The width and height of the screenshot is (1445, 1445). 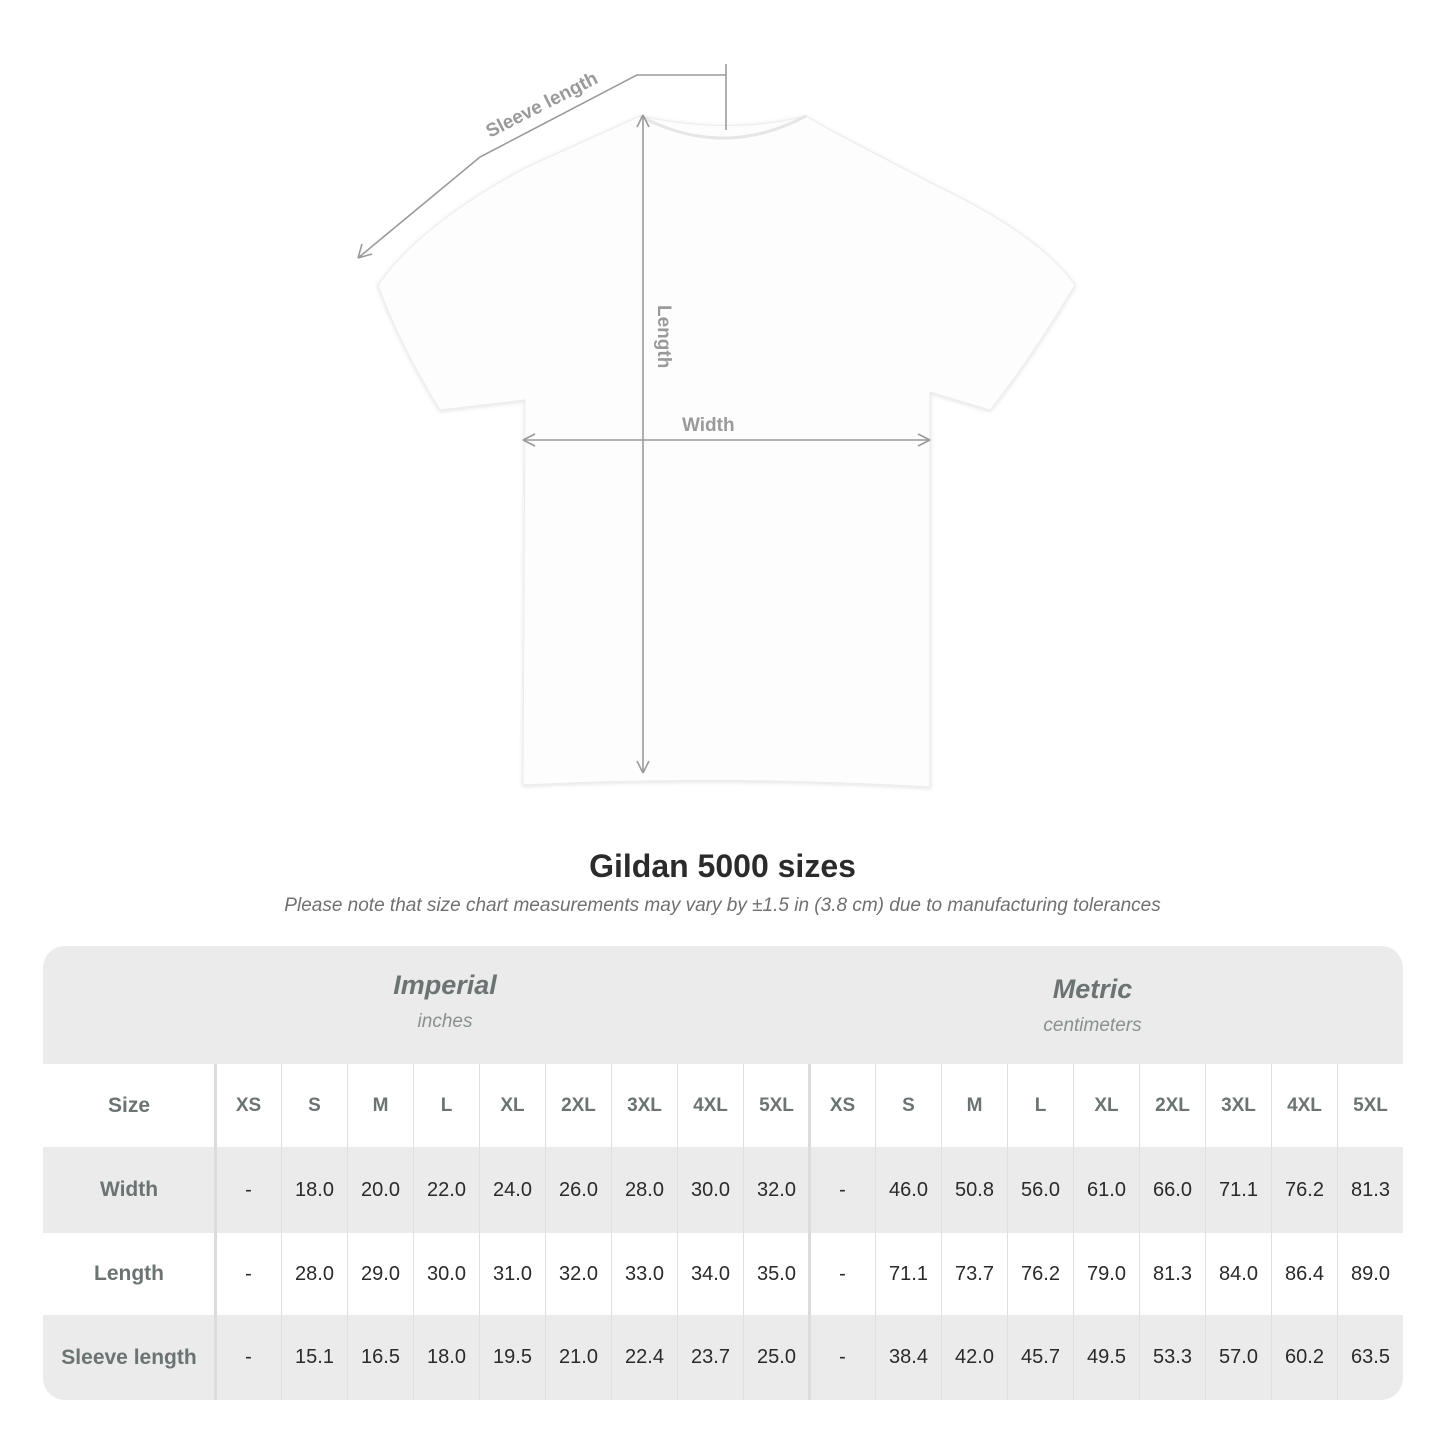 I want to click on table-cell: 21.0, so click(x=578, y=1357).